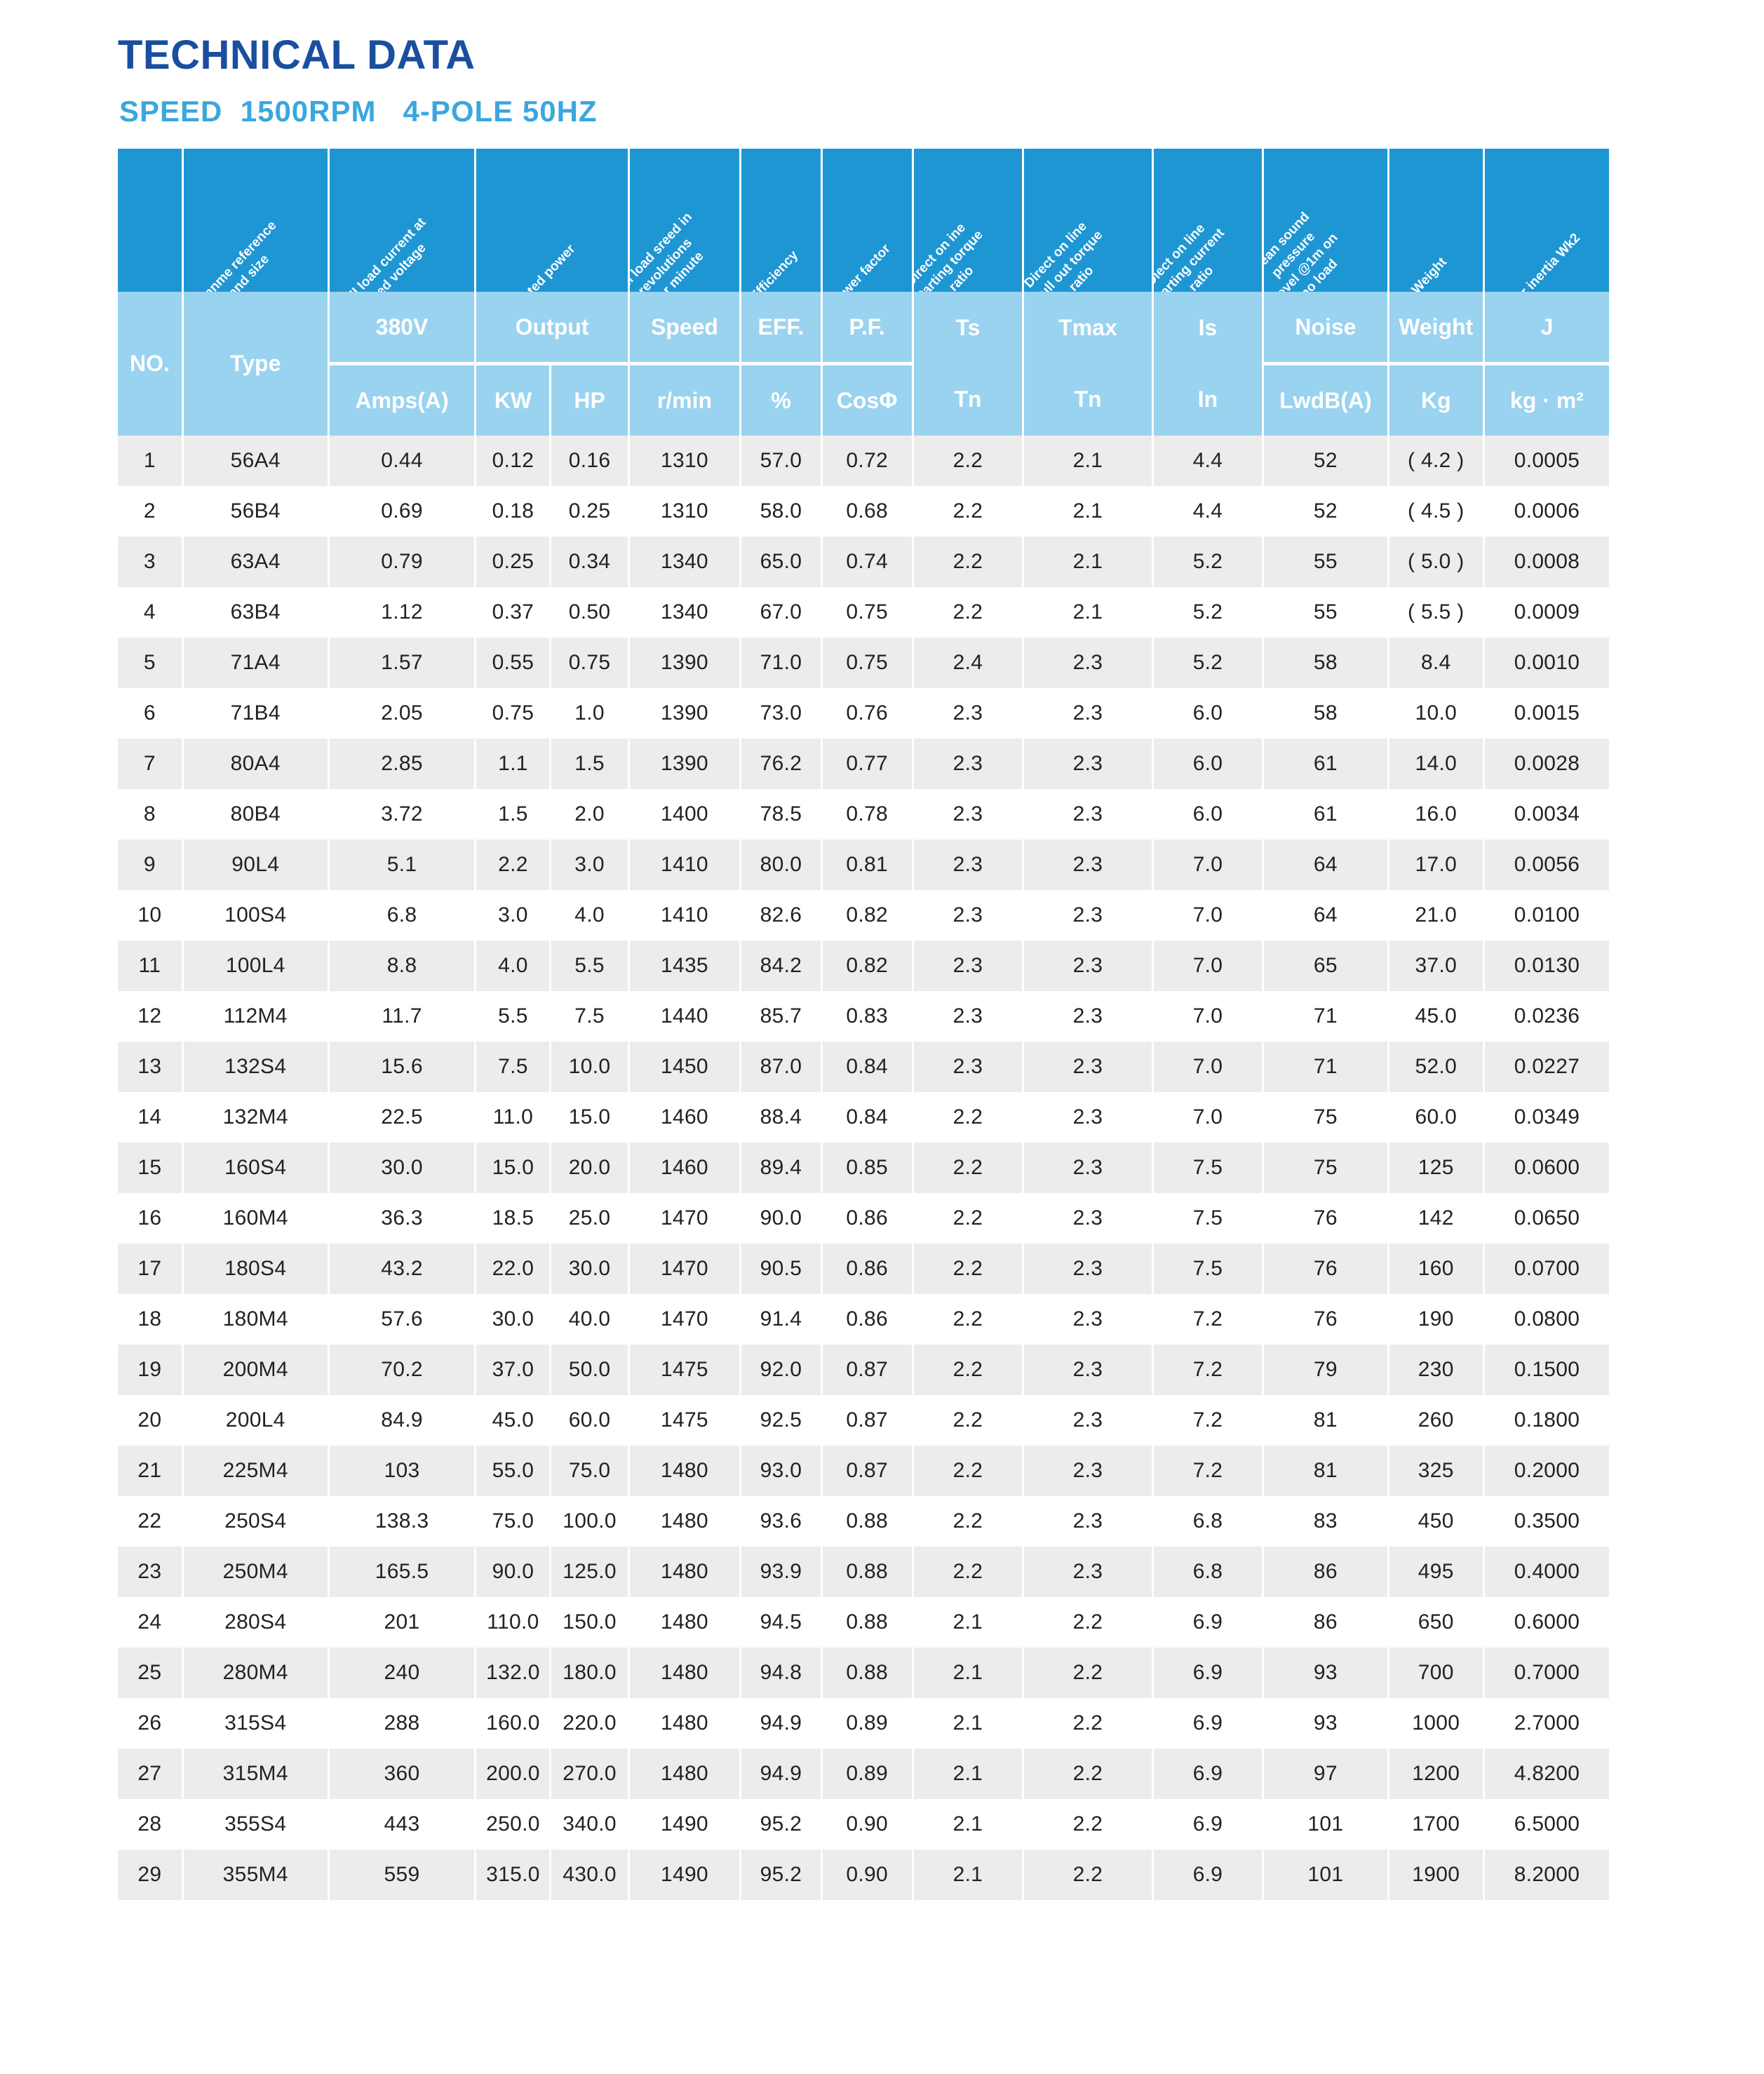 The width and height of the screenshot is (1764, 2074). I want to click on subheader-no: NO., so click(151, 364).